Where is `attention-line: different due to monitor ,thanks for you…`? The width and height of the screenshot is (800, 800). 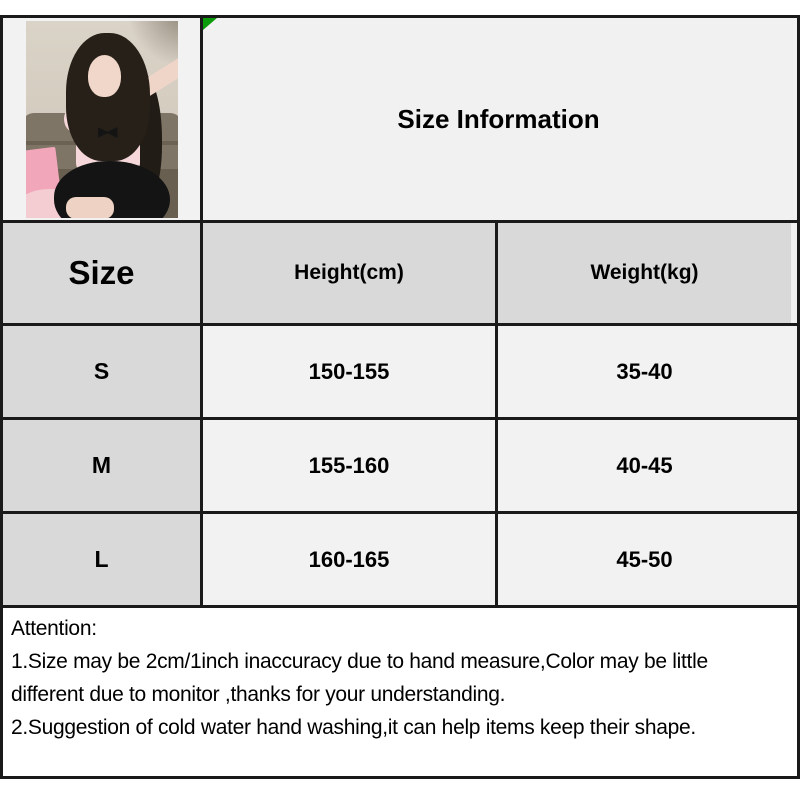
attention-line: different due to monitor ,thanks for you… is located at coordinates (258, 694).